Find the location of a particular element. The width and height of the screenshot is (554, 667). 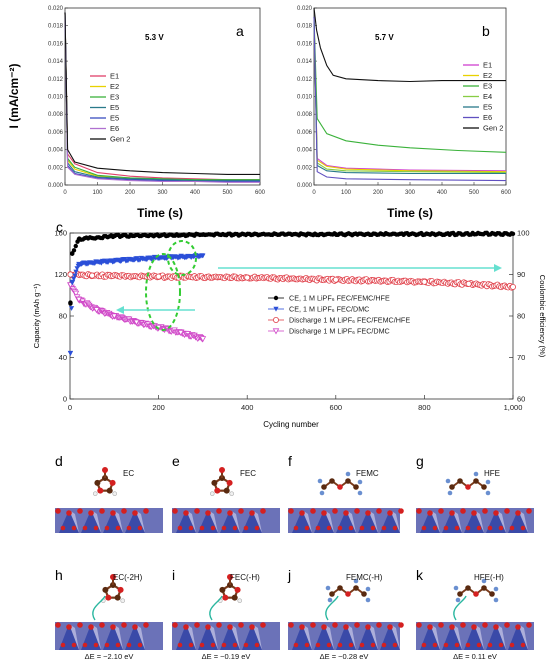

panel-a-x-ticks: 0 100 200 300 400 500 600 is located at coordinates (164, 189).